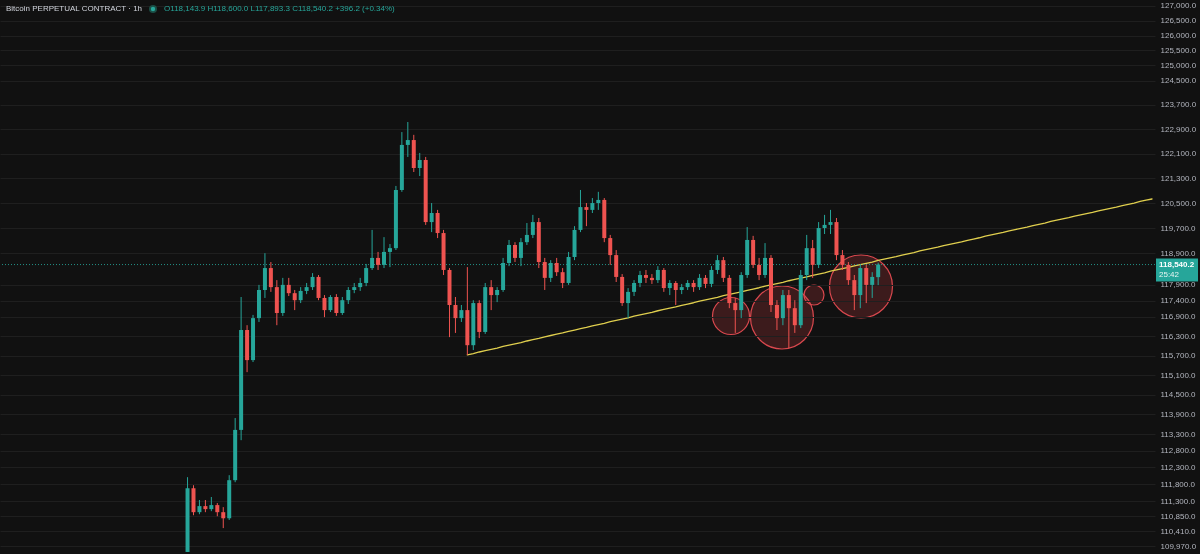 Image resolution: width=1200 pixels, height=554 pixels. I want to click on chart-title: Bitcoin PERPETUAL CONTRACT · 1h, so click(74, 8).